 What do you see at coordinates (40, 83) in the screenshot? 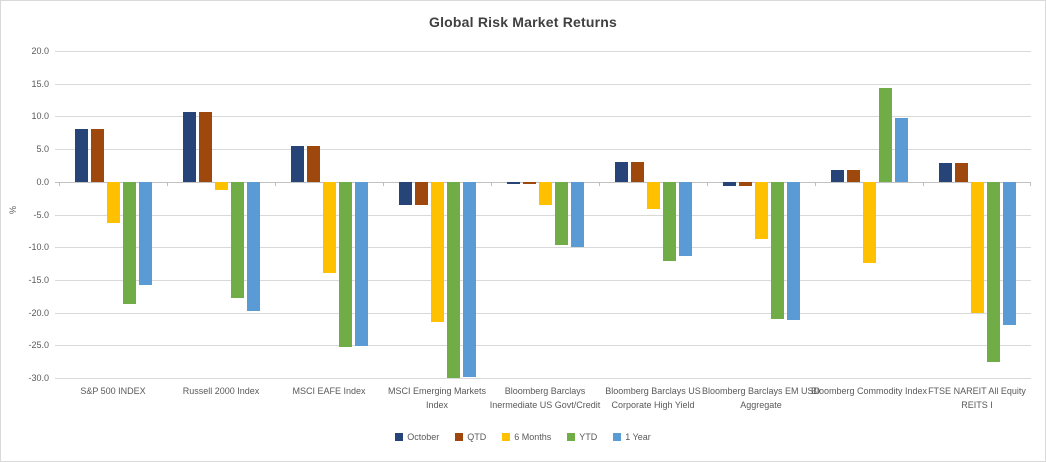
I see `y-tick-label: 15.0` at bounding box center [40, 83].